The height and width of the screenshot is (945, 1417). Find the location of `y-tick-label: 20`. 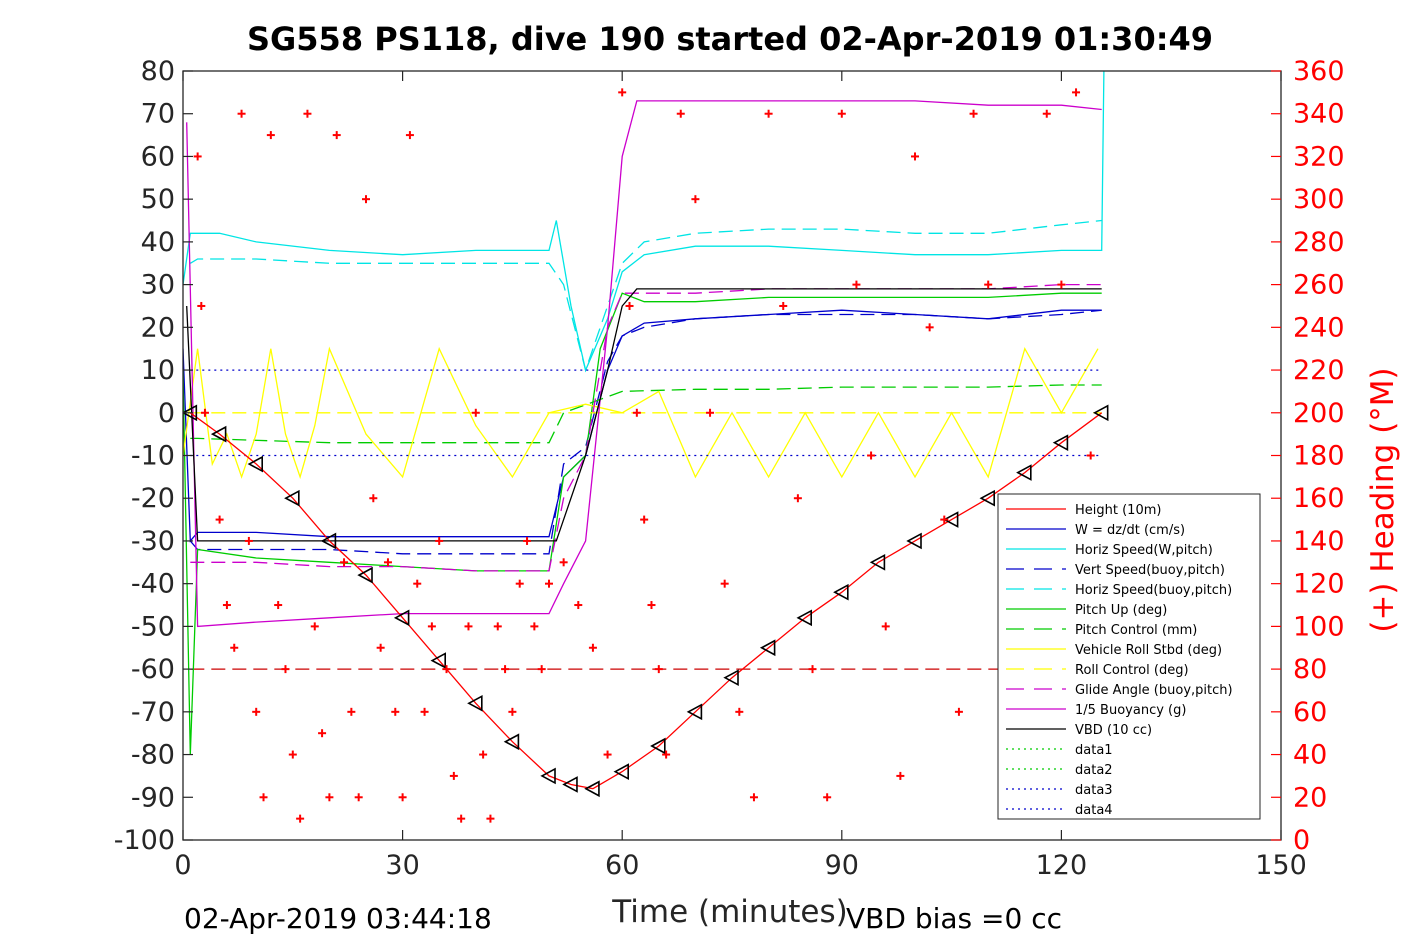

y-tick-label: 20 is located at coordinates (158, 327).